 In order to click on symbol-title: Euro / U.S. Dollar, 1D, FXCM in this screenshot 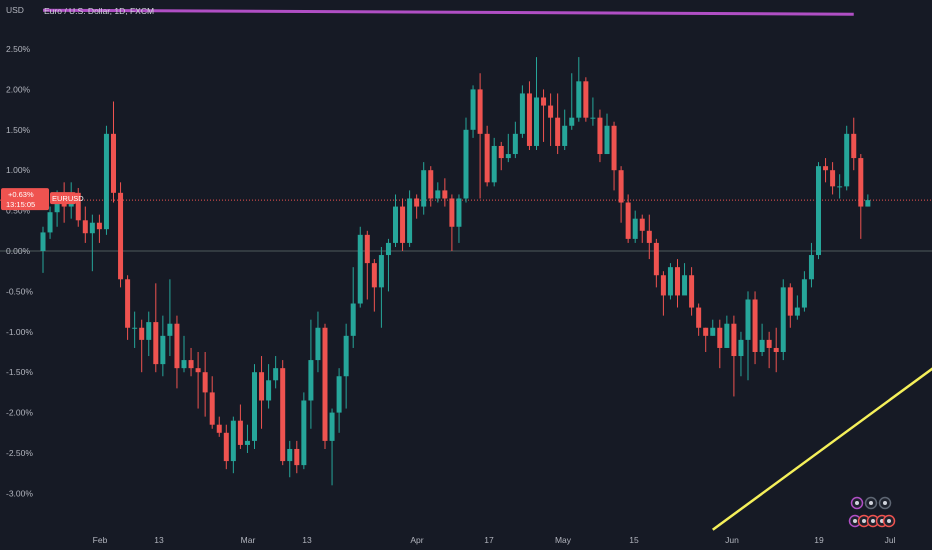, I will do `click(99, 11)`.